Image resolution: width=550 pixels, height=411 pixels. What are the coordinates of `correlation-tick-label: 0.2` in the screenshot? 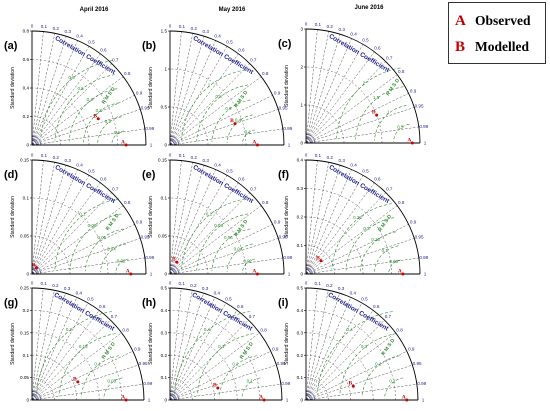 It's located at (194, 157).